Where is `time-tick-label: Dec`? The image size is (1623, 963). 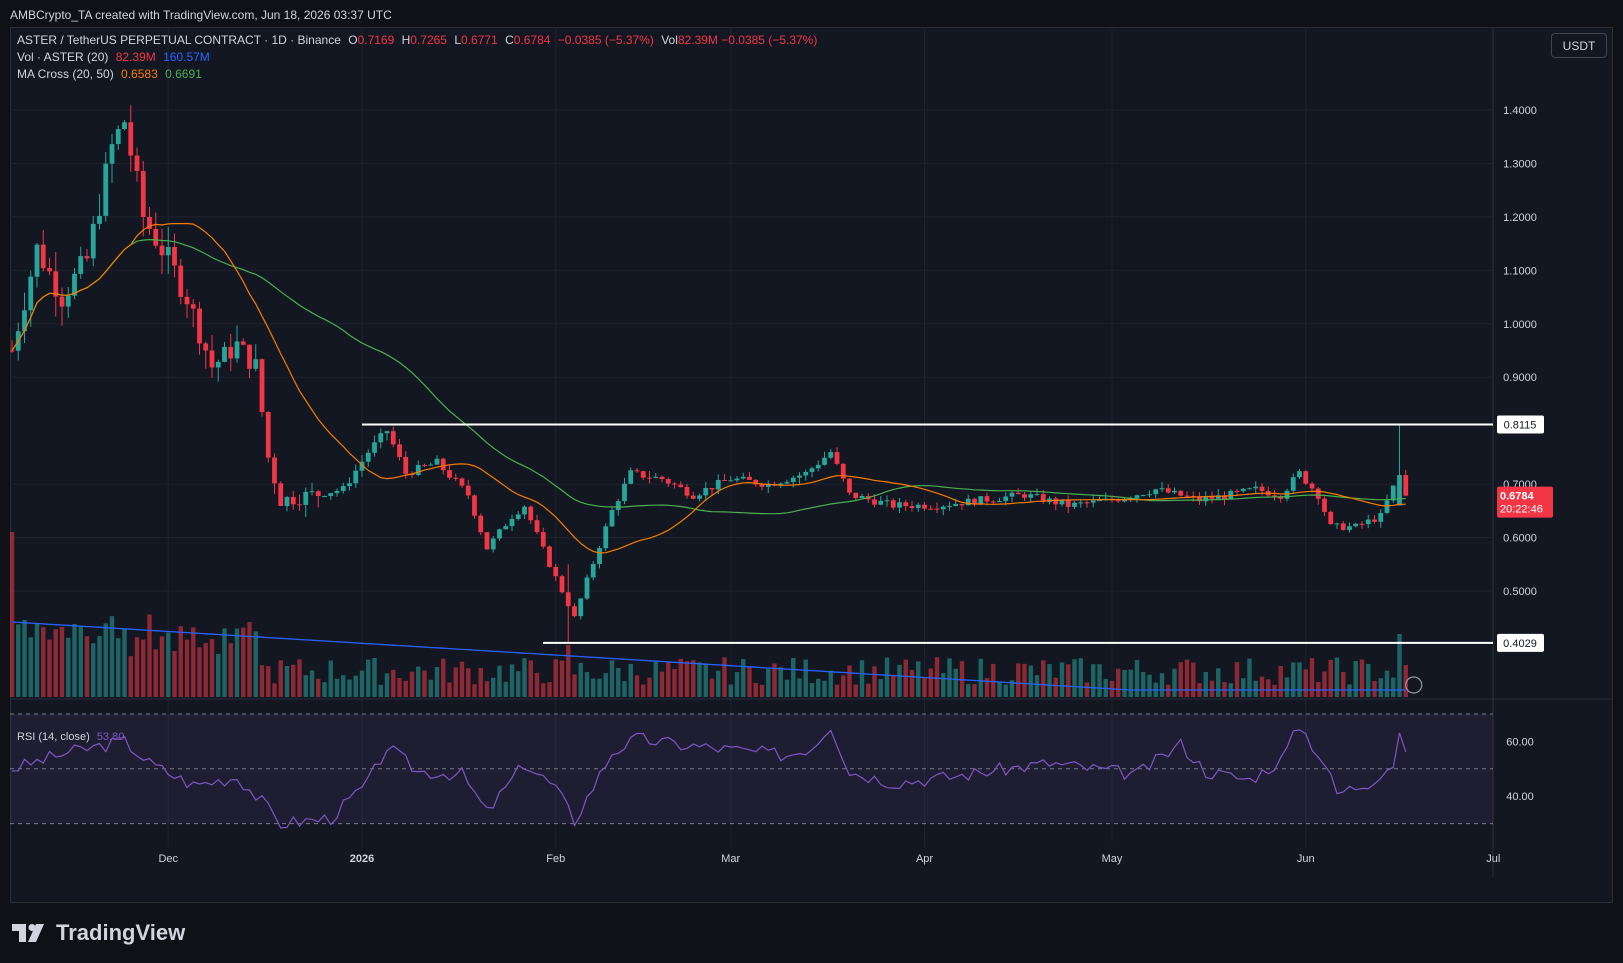
time-tick-label: Dec is located at coordinates (168, 859).